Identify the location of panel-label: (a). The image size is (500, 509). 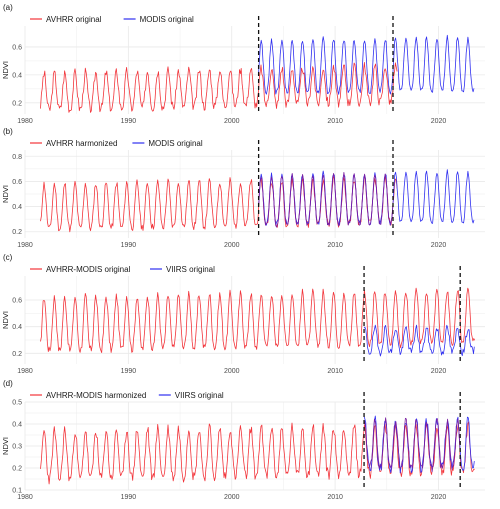
(8, 7).